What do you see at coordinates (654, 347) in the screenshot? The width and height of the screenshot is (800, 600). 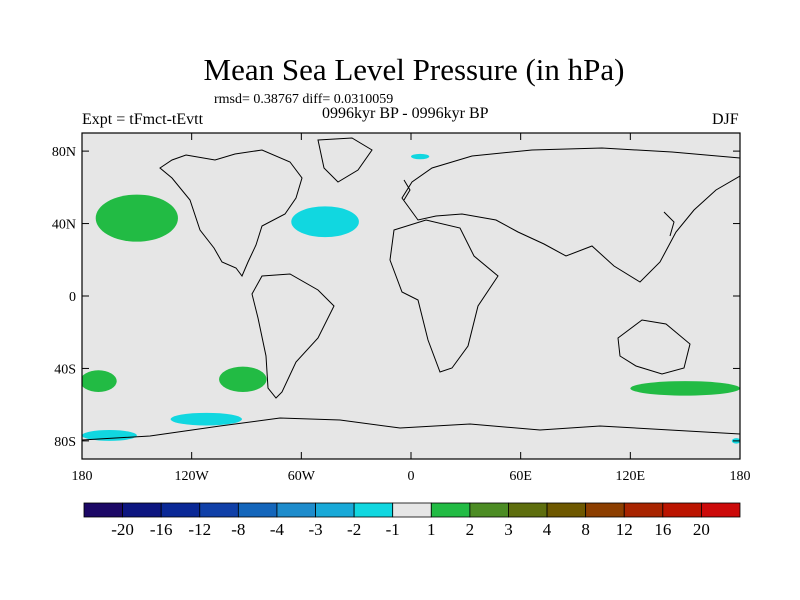 I see `coast-australia` at bounding box center [654, 347].